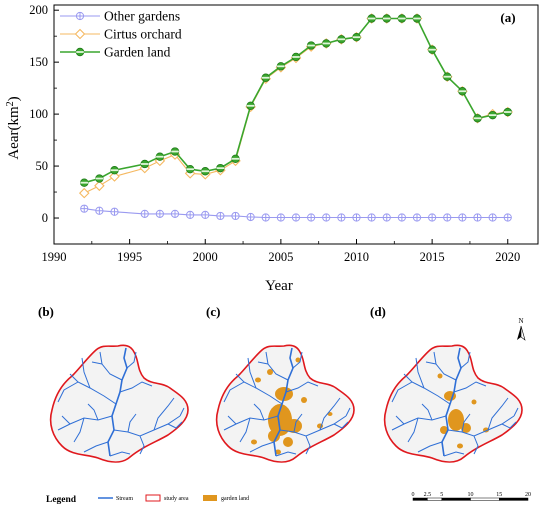 The image size is (550, 513). What do you see at coordinates (210, 498) in the screenshot?
I see `legend-garden-land-swatch` at bounding box center [210, 498].